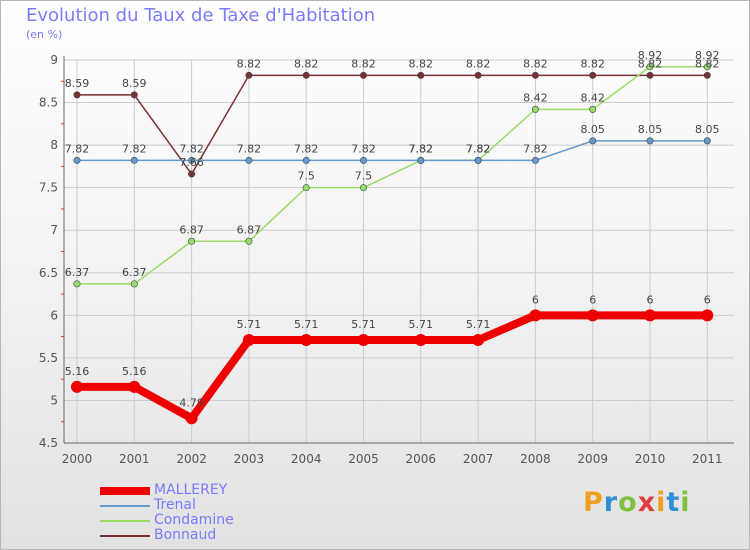  Describe the element at coordinates (125, 536) in the screenshot. I see `legend-swatch-bonnaud` at that location.